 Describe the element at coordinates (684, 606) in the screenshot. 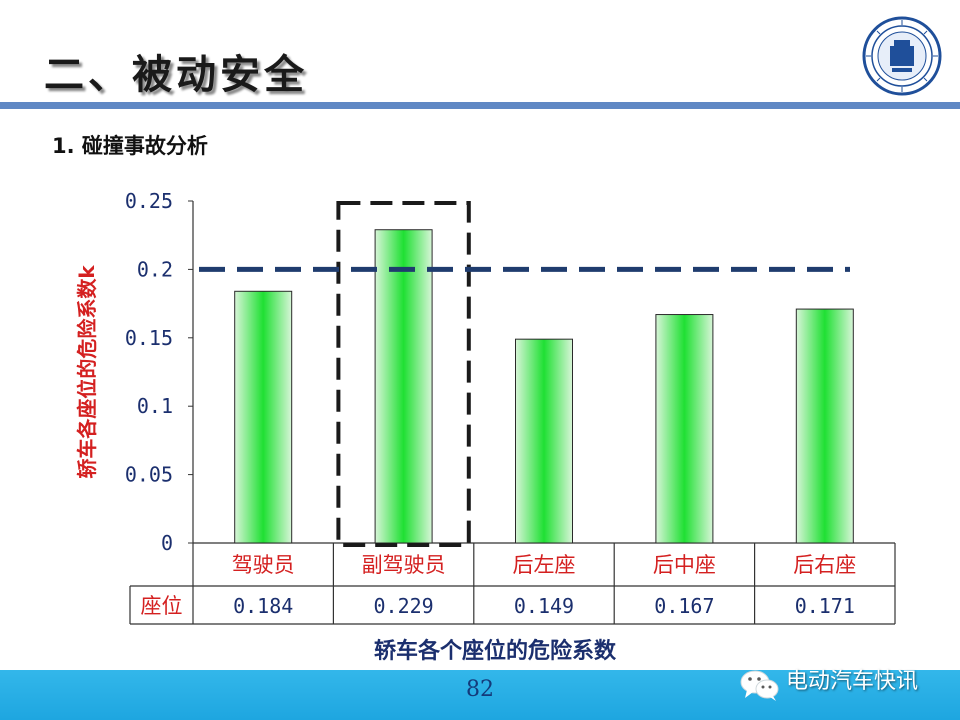

I see `value-label-3: 0.167` at that location.